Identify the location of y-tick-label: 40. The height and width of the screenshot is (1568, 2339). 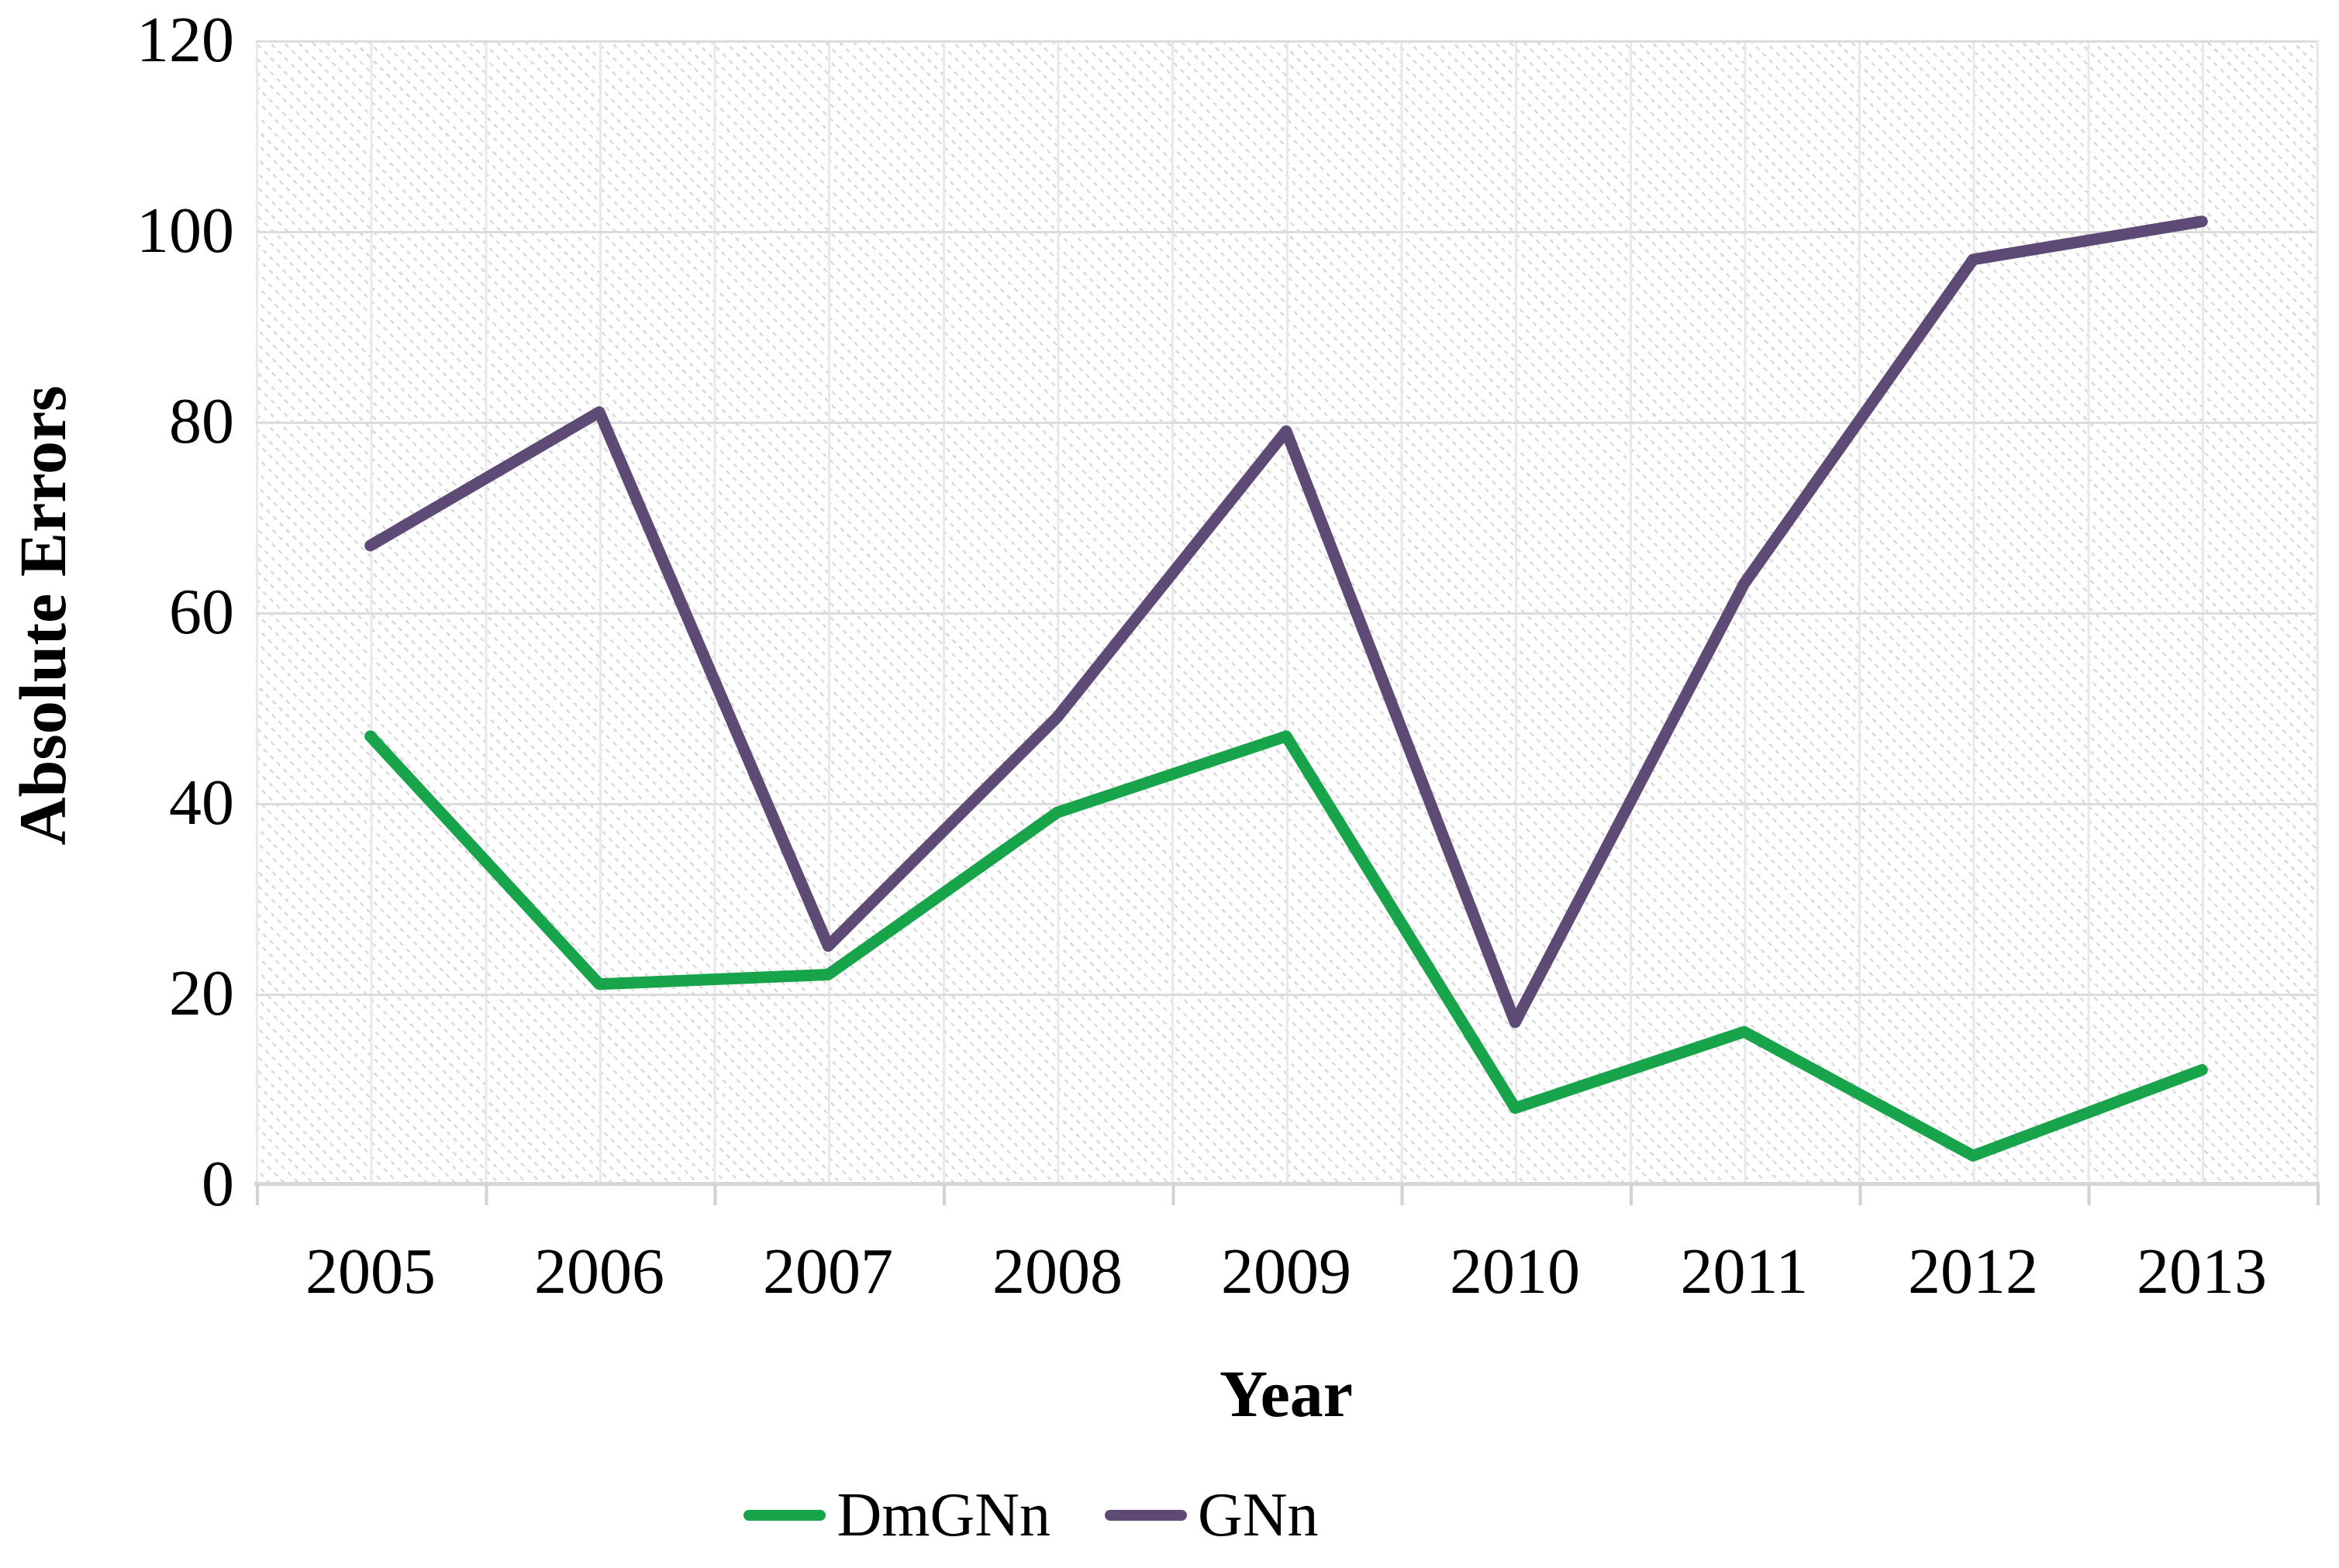
(201, 803).